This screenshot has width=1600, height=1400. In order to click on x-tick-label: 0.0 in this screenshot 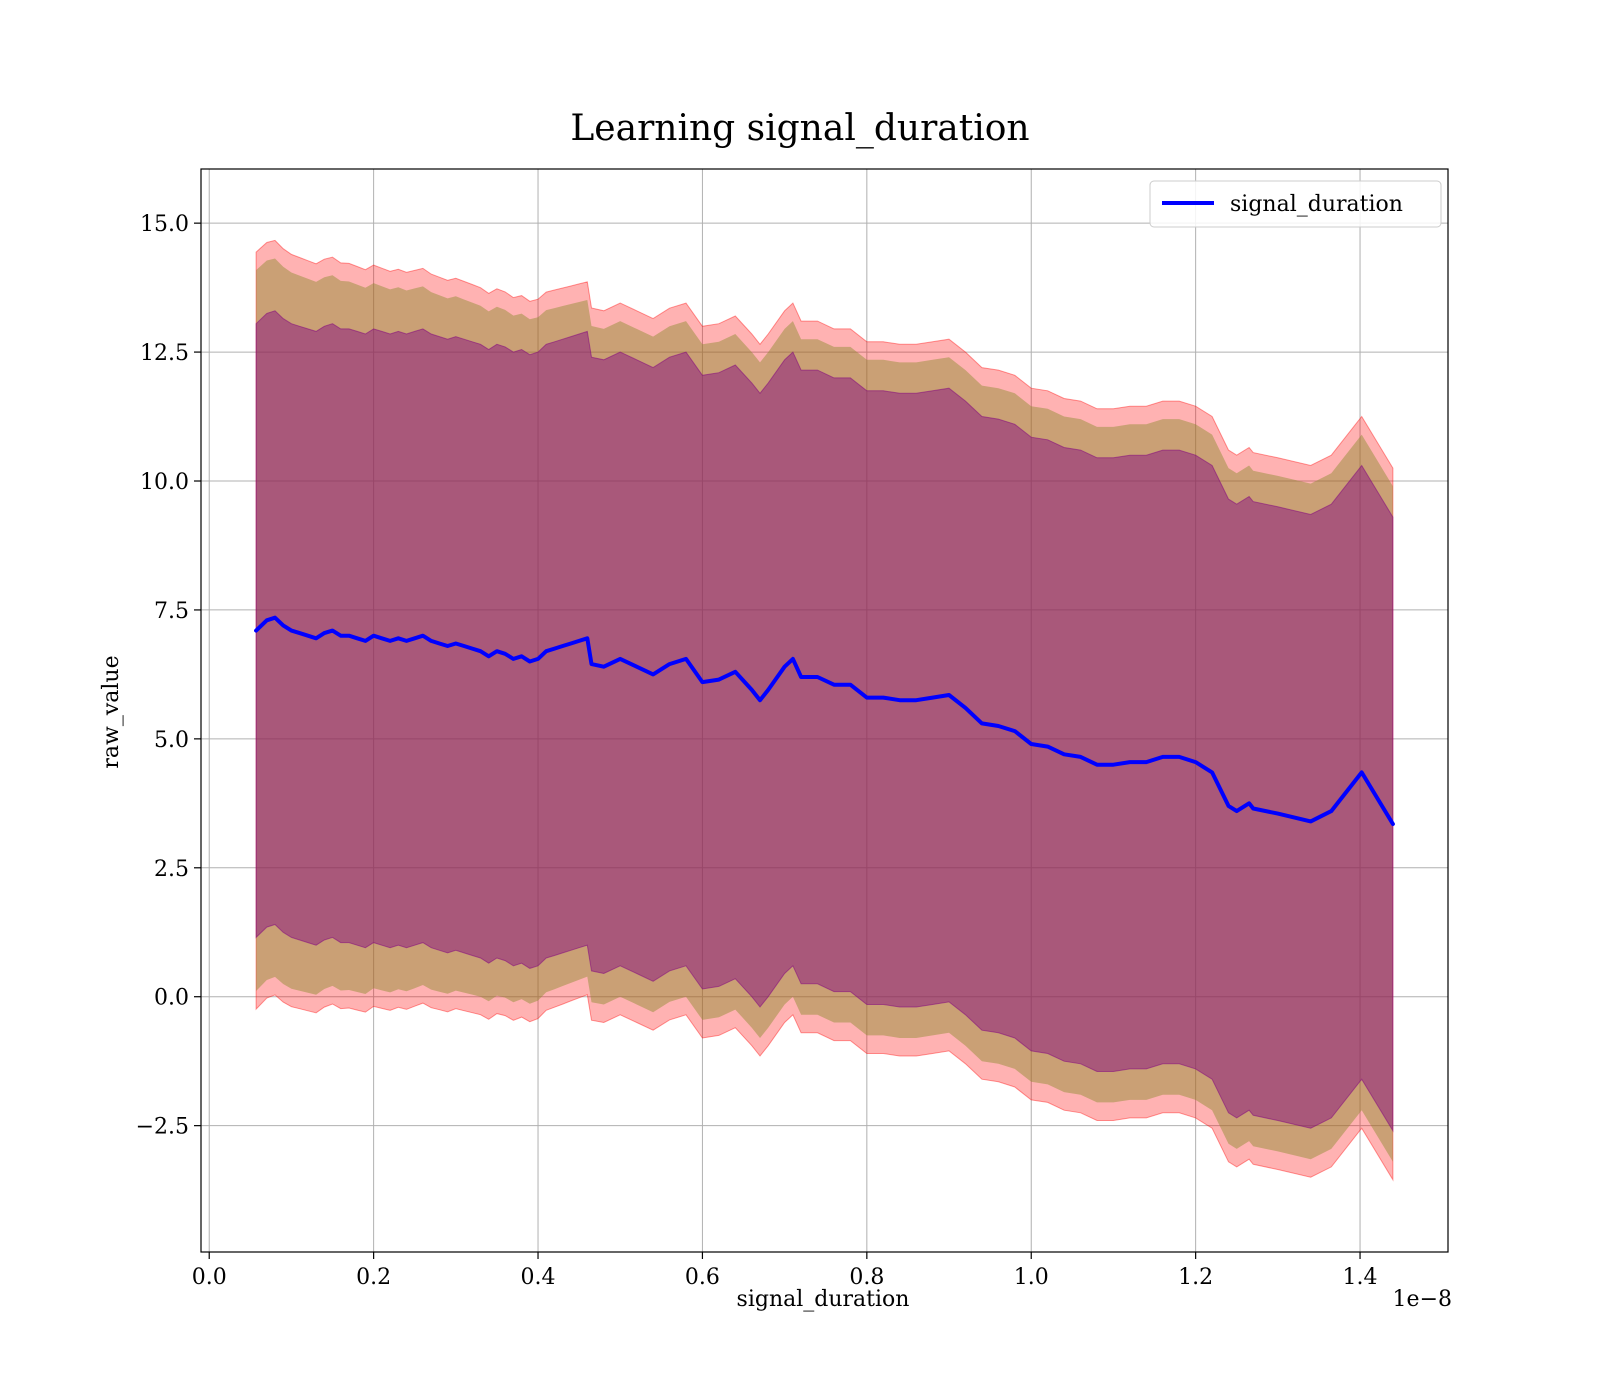, I will do `click(209, 1277)`.